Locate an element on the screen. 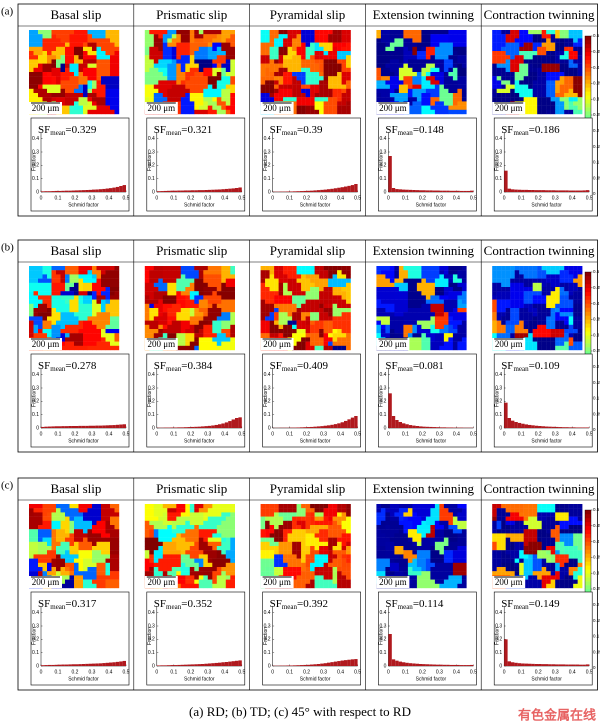  column-title: Contraction twinning is located at coordinates (539, 14).